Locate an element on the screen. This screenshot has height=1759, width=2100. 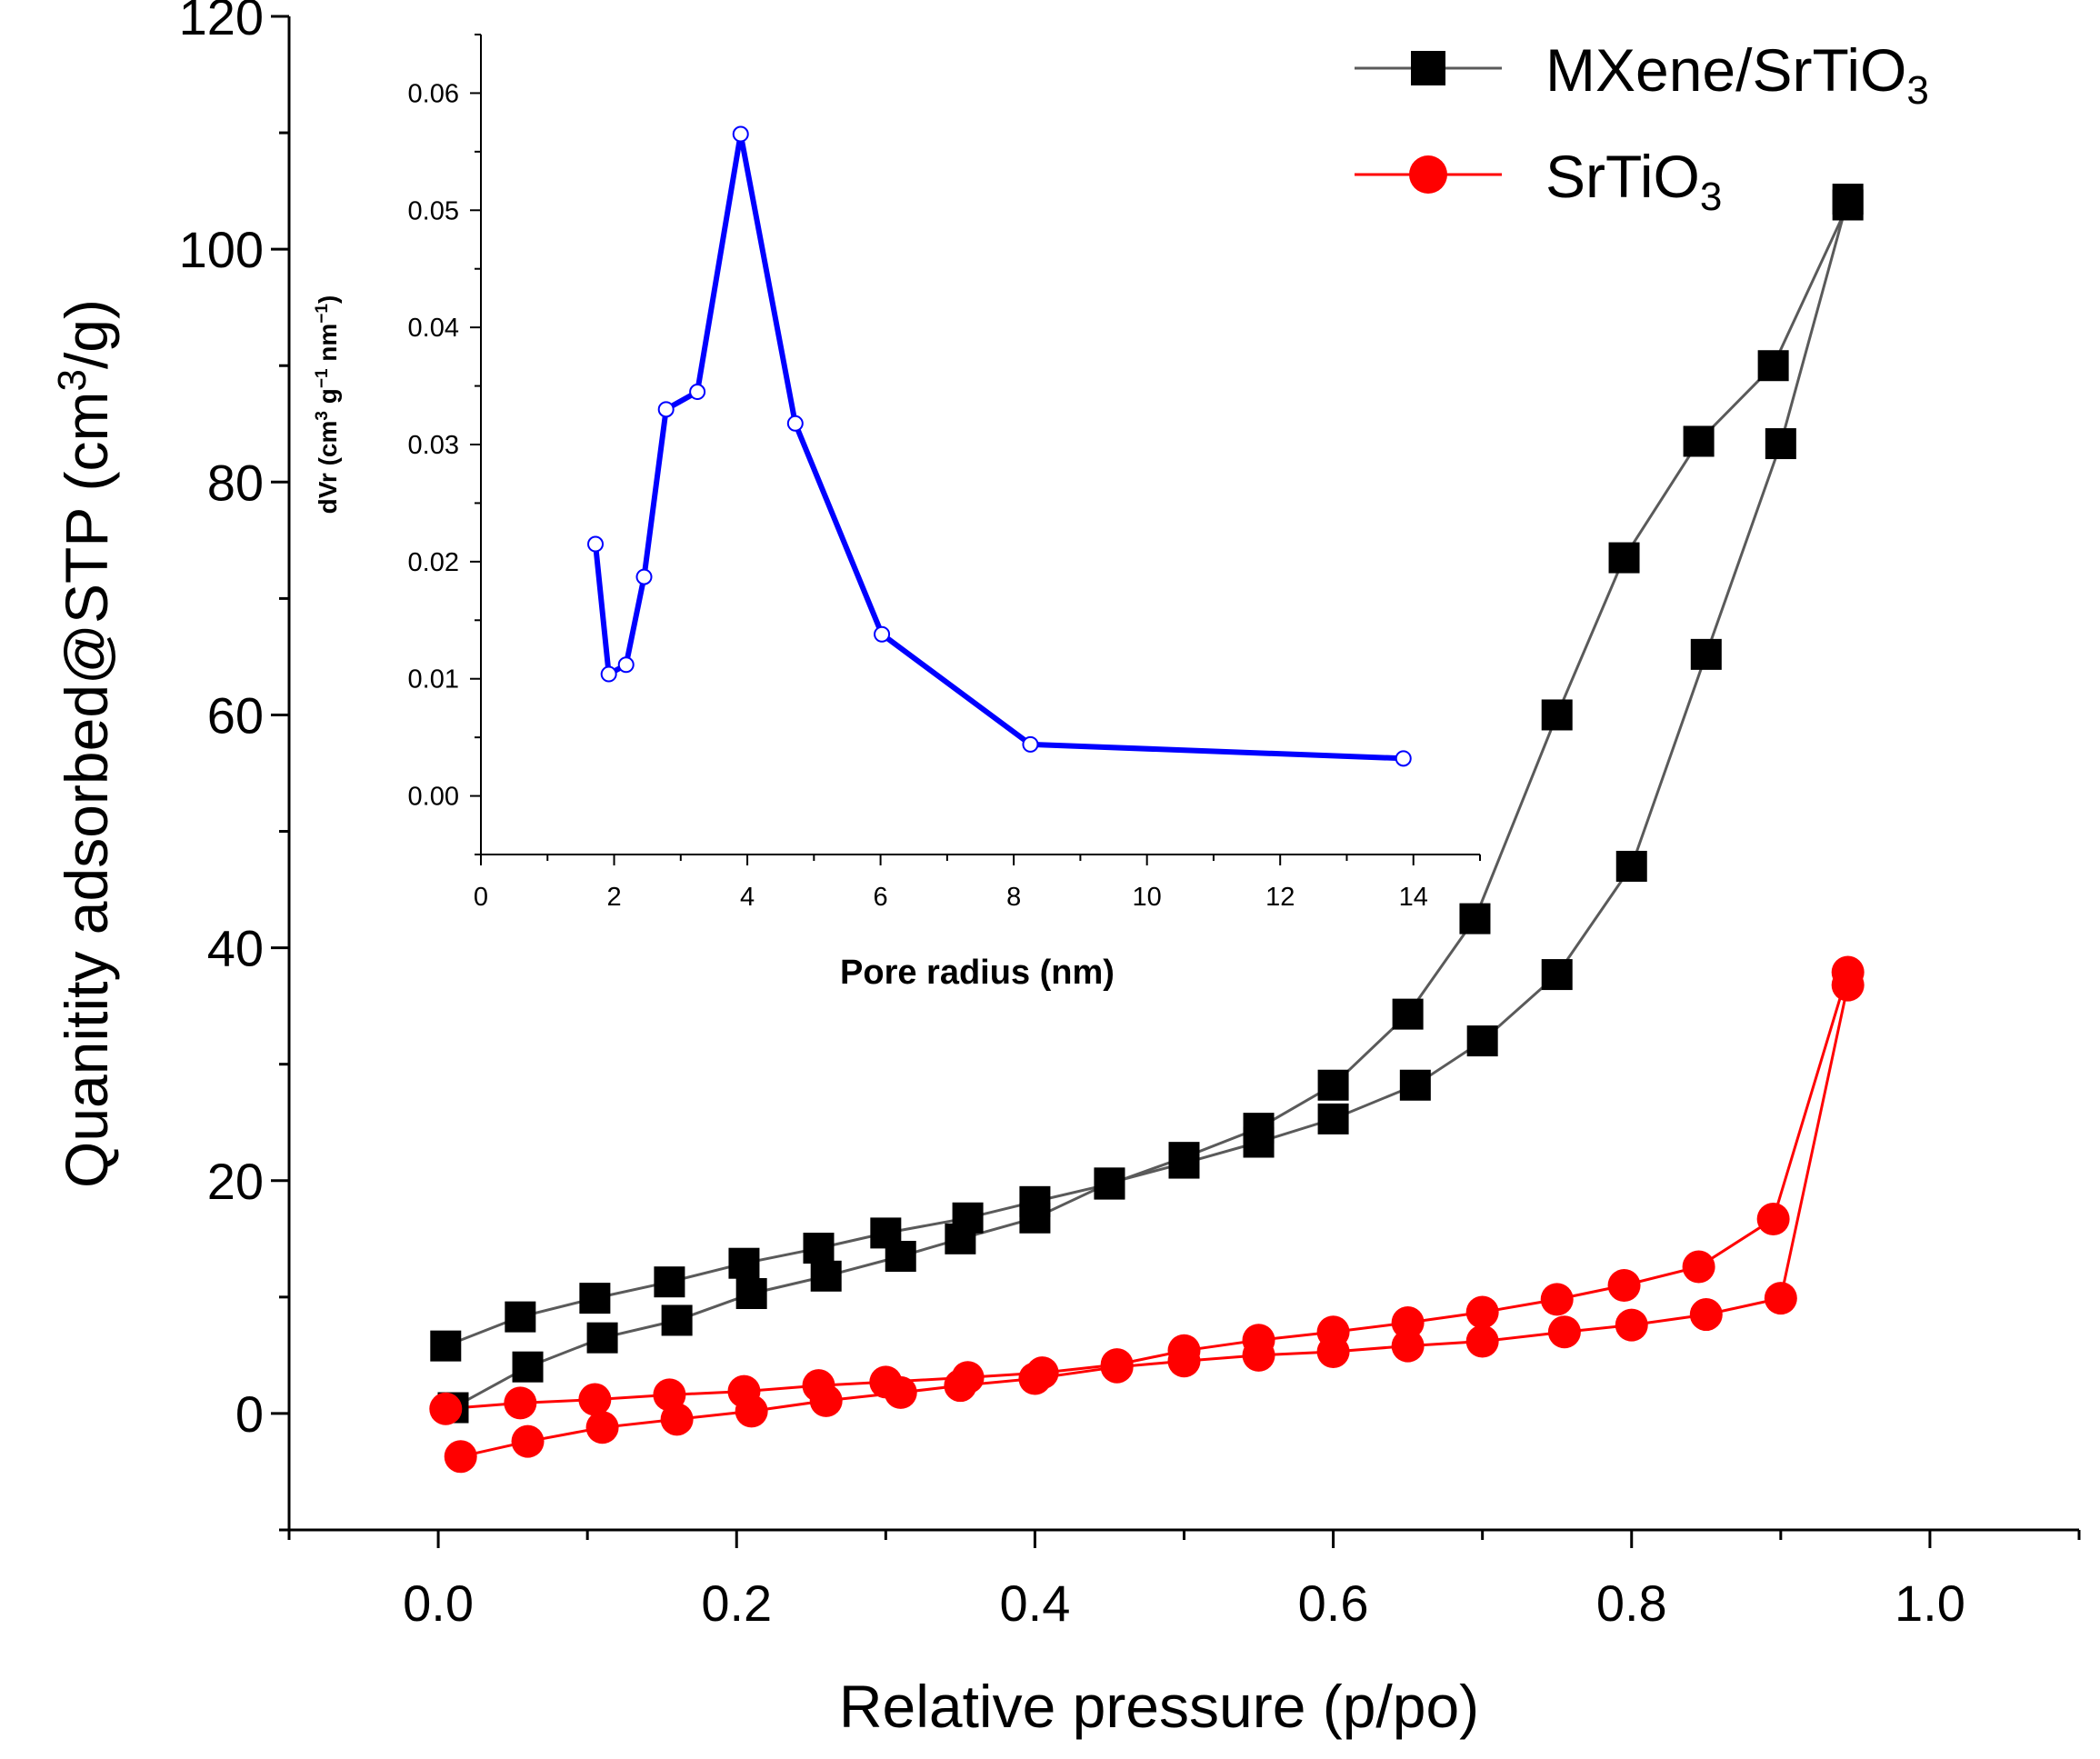
inset-y-tick-label: 0.06 is located at coordinates (433, 93).